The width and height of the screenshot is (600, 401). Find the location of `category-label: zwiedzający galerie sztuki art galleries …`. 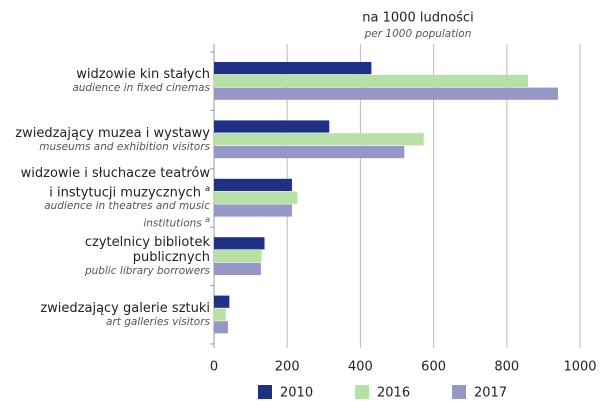

category-label: zwiedzający galerie sztuki art galleries … is located at coordinates (105, 315).